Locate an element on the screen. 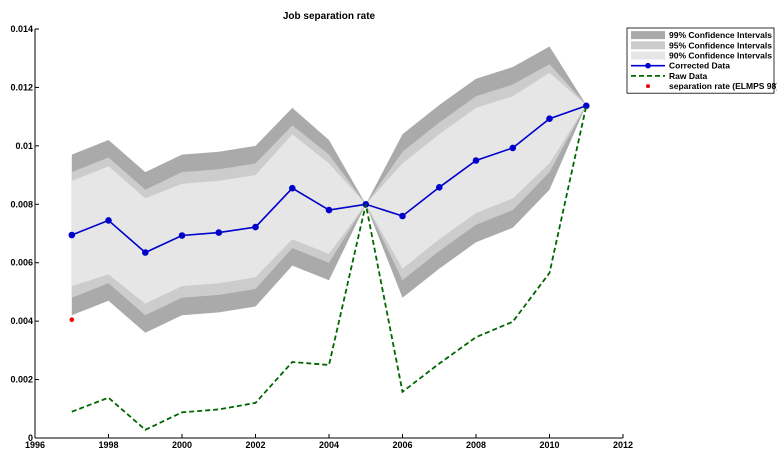  legend-item: separation rate (ELMPS 98) is located at coordinates (711, 86).